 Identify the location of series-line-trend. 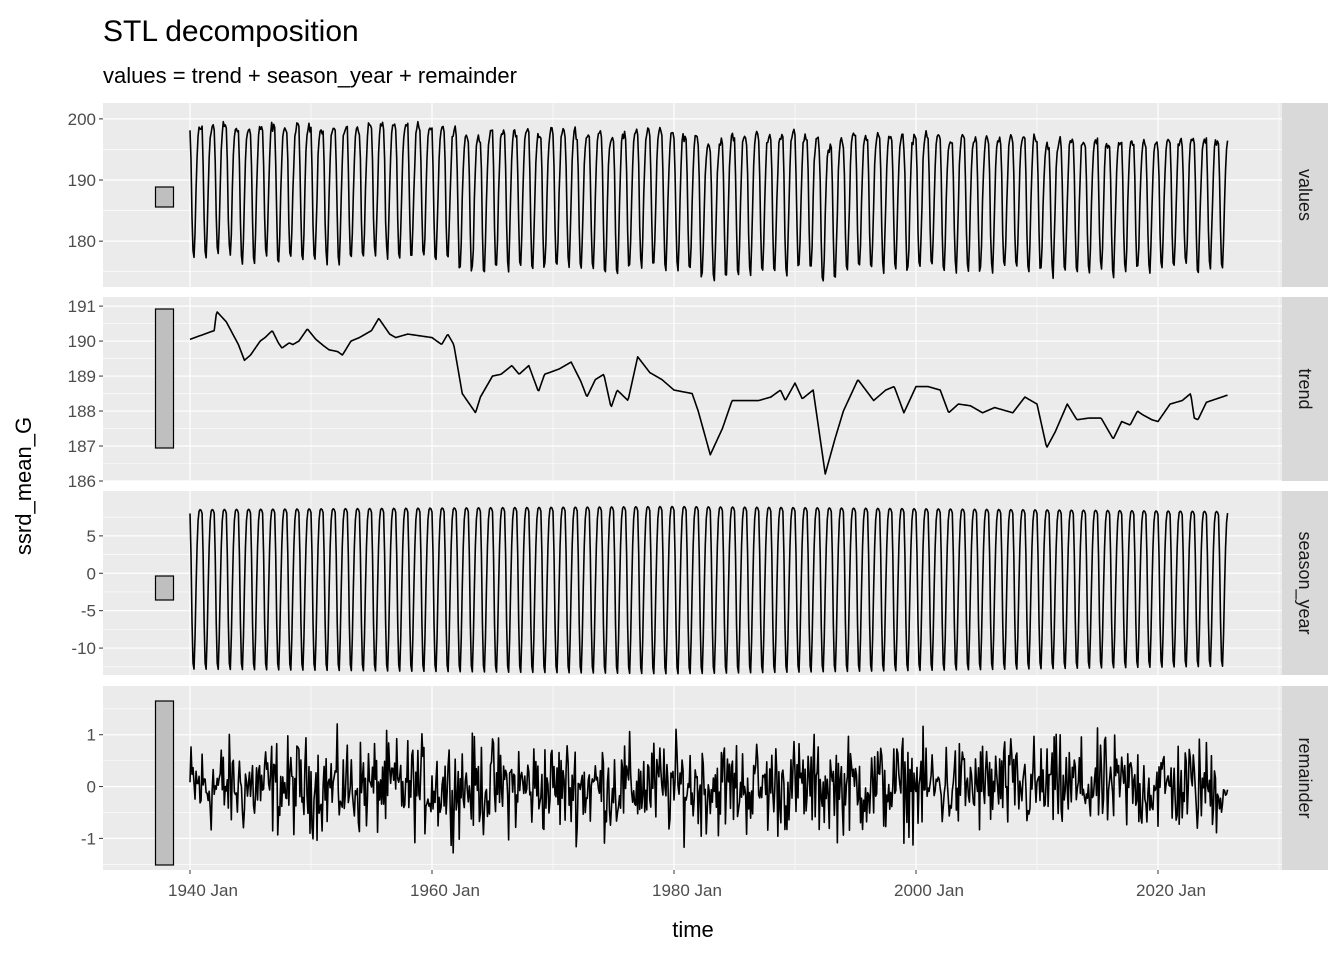
(708, 393).